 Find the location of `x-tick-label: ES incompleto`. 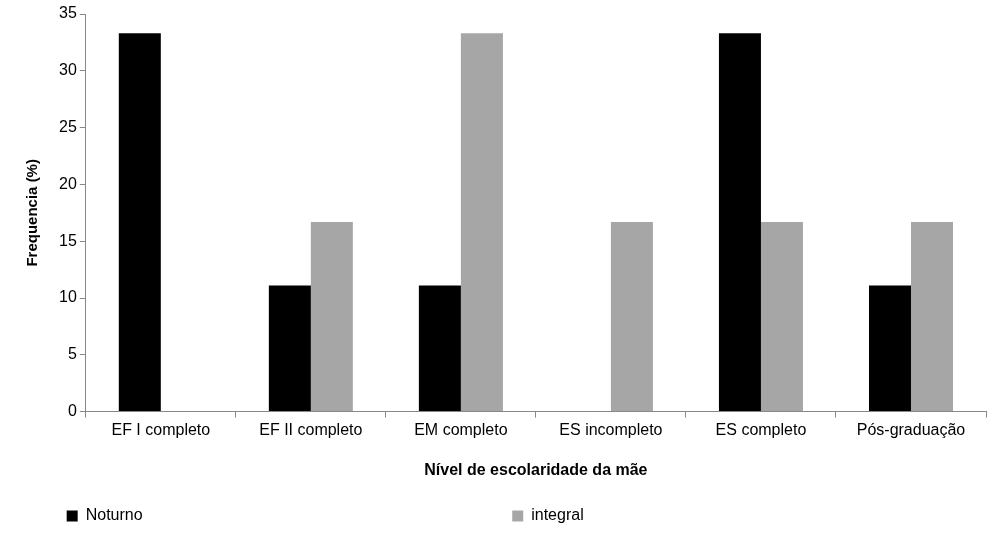

x-tick-label: ES incompleto is located at coordinates (611, 429).